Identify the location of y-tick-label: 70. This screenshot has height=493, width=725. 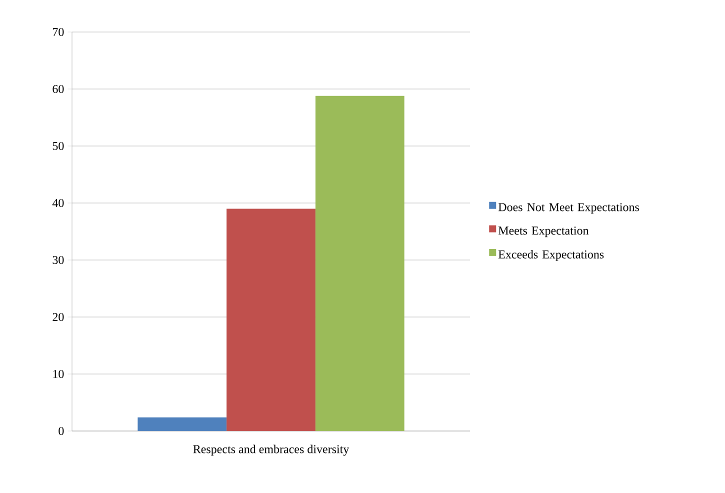
(58, 32).